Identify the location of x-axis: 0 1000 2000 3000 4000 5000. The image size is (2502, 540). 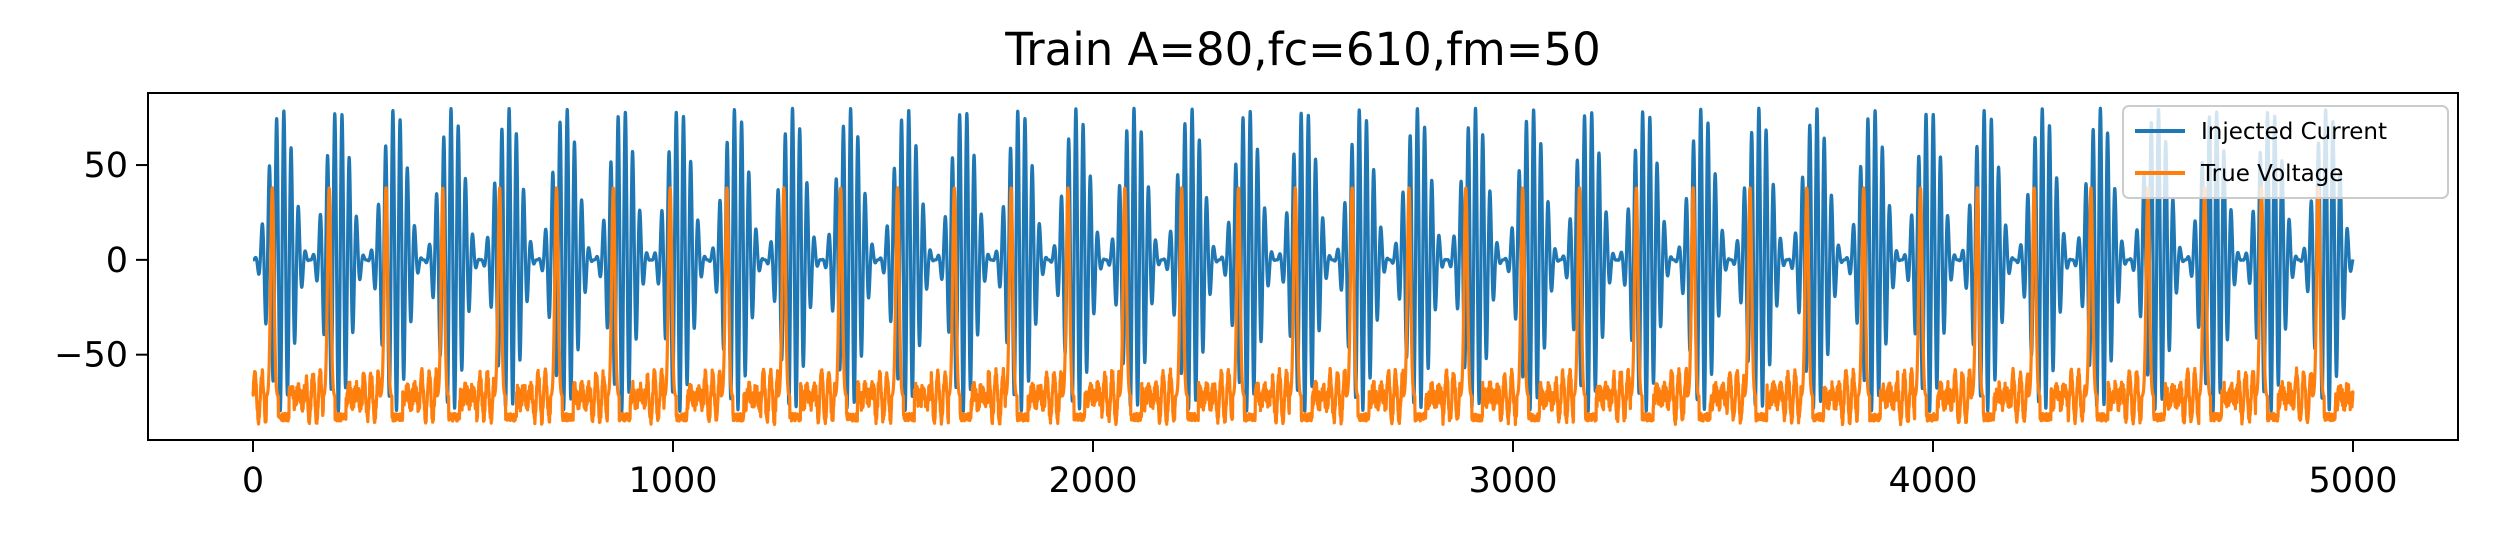
(1320, 470).